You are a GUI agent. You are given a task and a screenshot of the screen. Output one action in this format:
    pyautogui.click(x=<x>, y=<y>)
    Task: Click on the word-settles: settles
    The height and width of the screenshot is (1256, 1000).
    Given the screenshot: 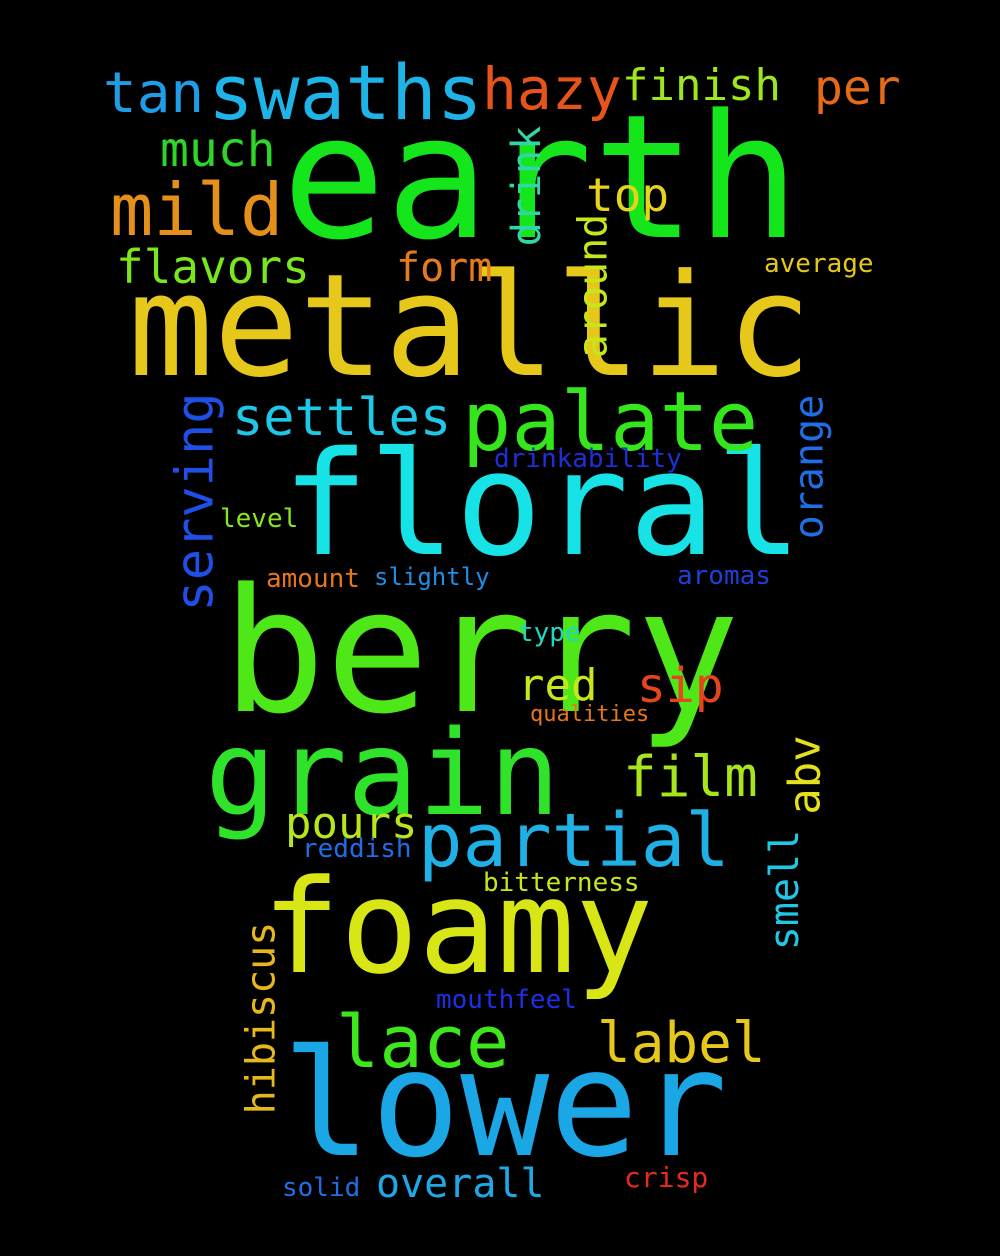 What is the action you would take?
    pyautogui.click(x=342, y=418)
    